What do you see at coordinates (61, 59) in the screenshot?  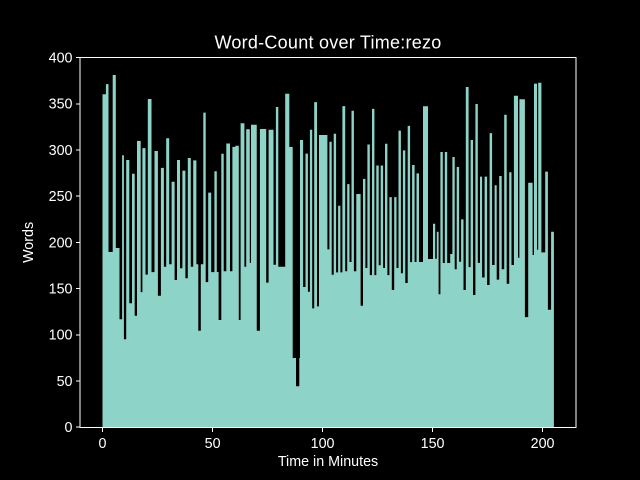 I see `svg-text: 400` at bounding box center [61, 59].